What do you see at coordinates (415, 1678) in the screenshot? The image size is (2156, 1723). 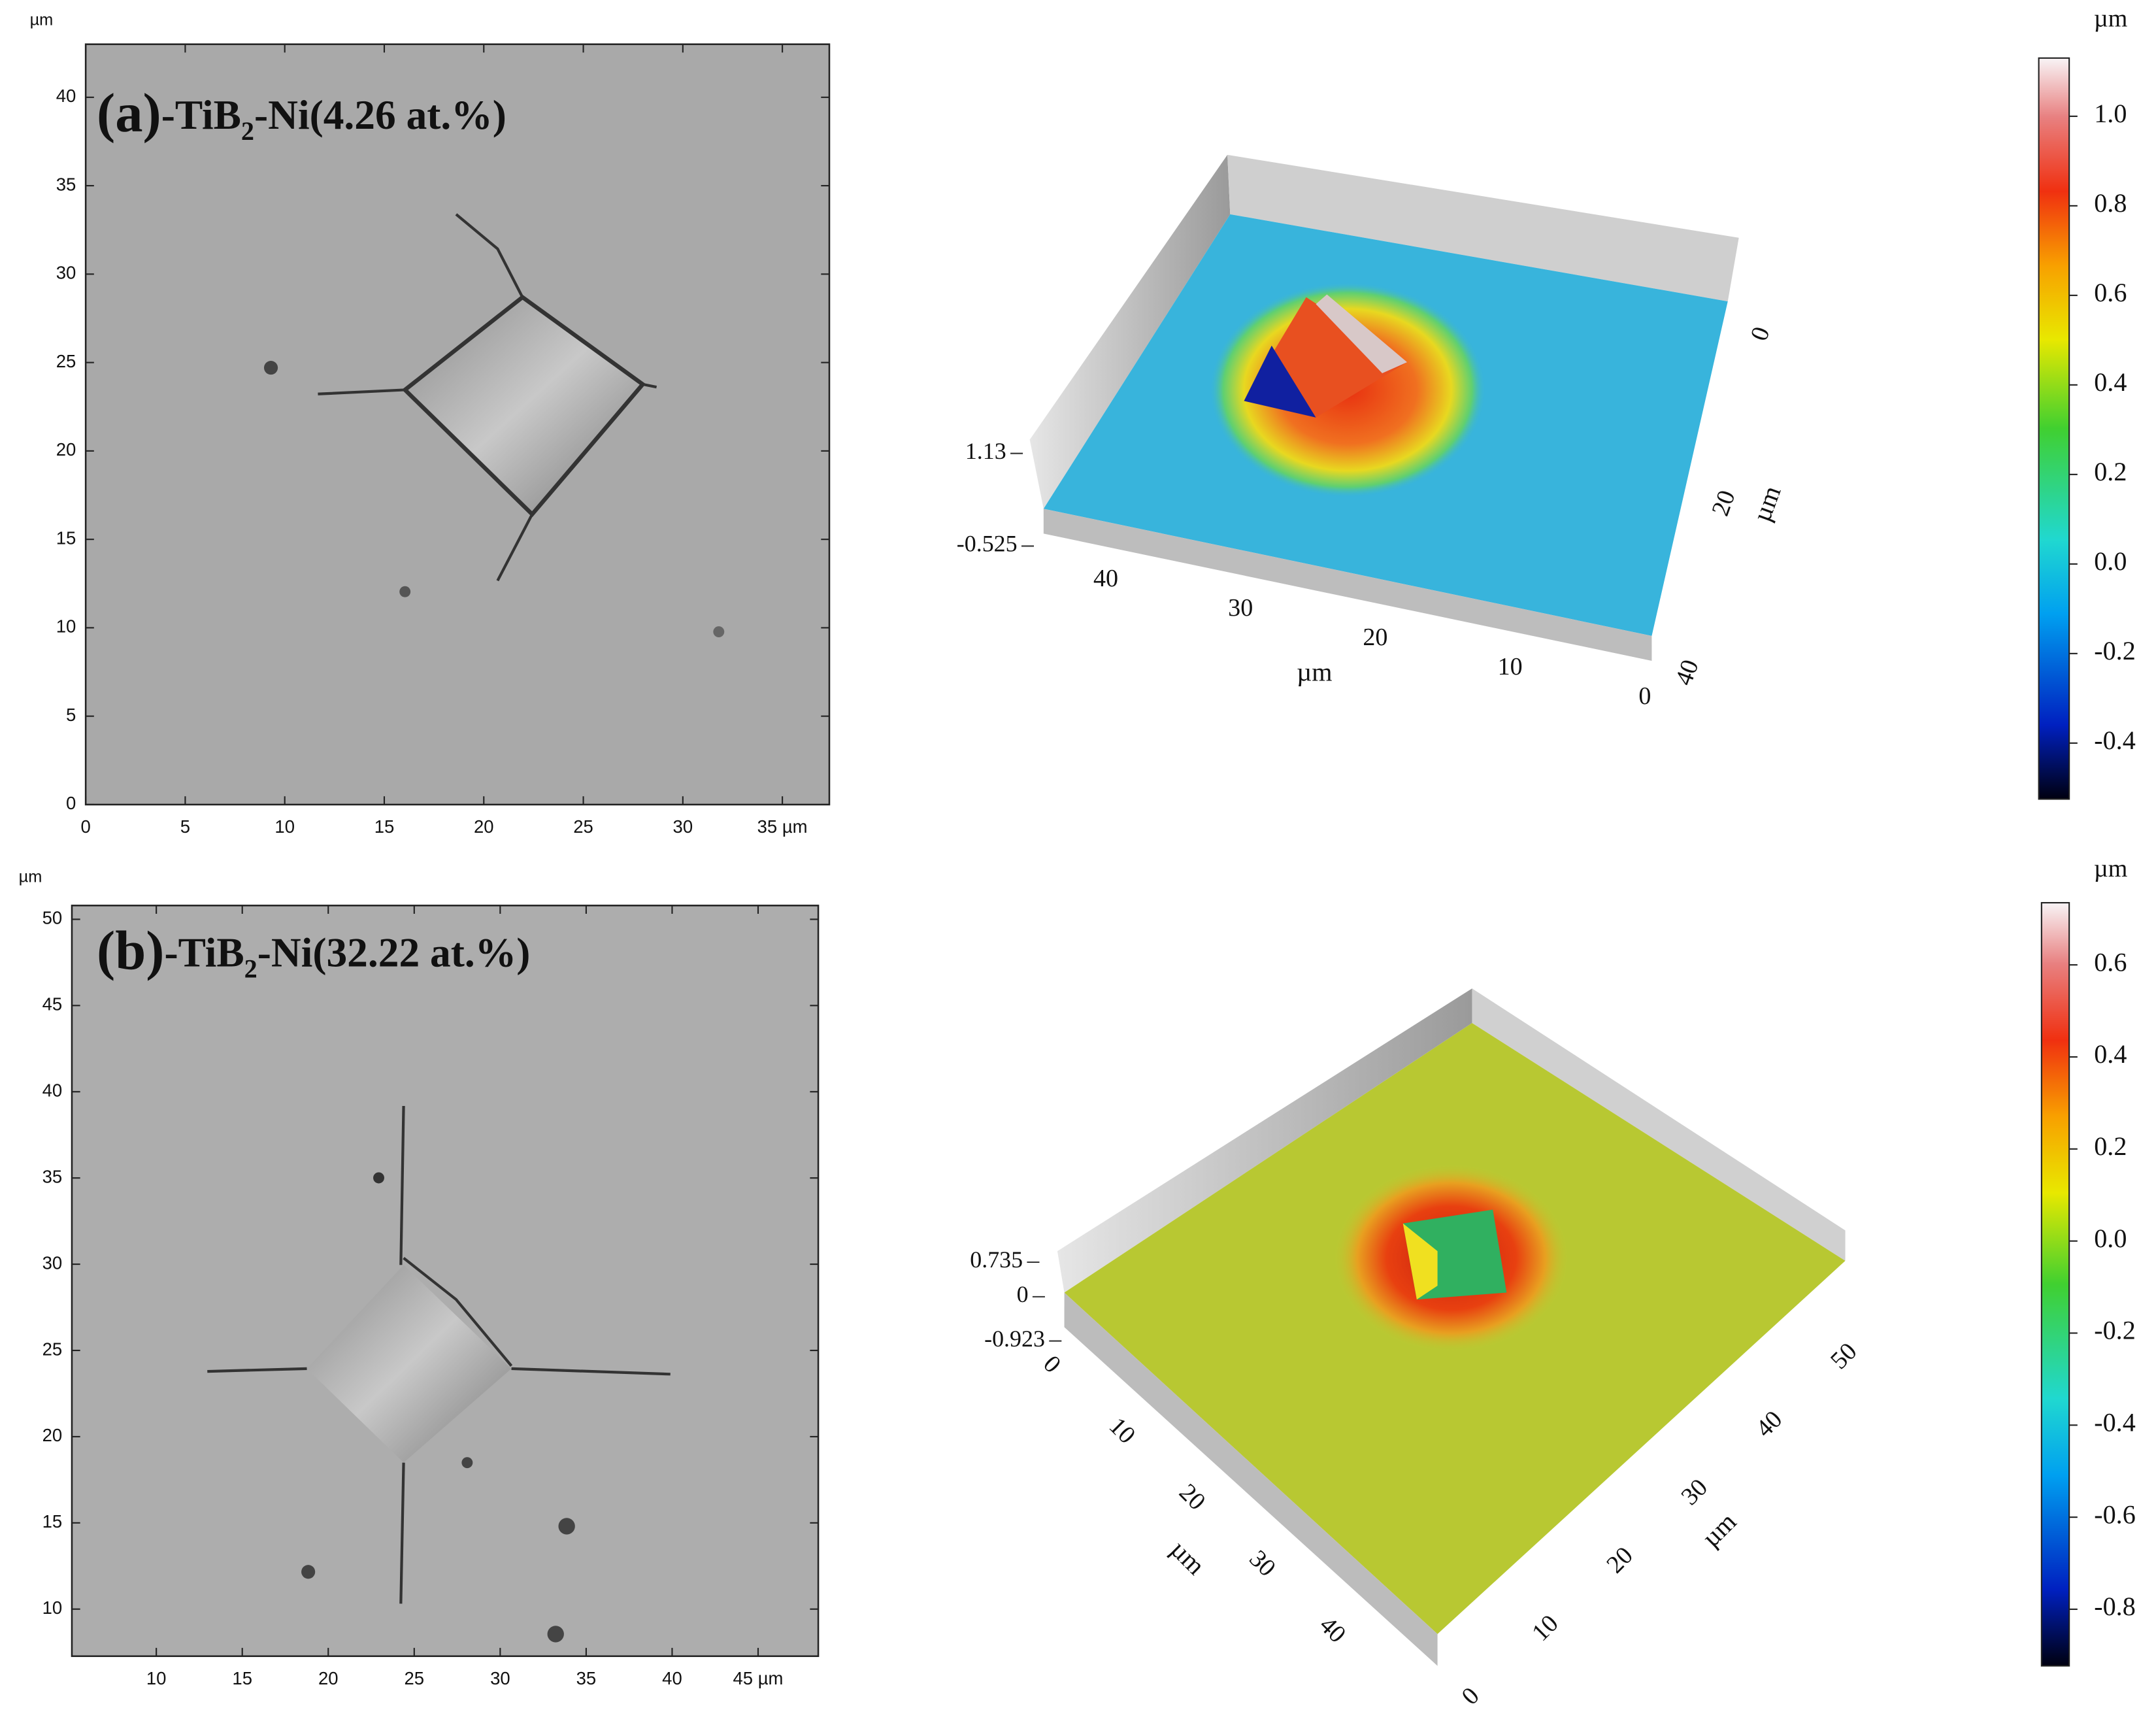 I see `x-tick-label: 25` at bounding box center [415, 1678].